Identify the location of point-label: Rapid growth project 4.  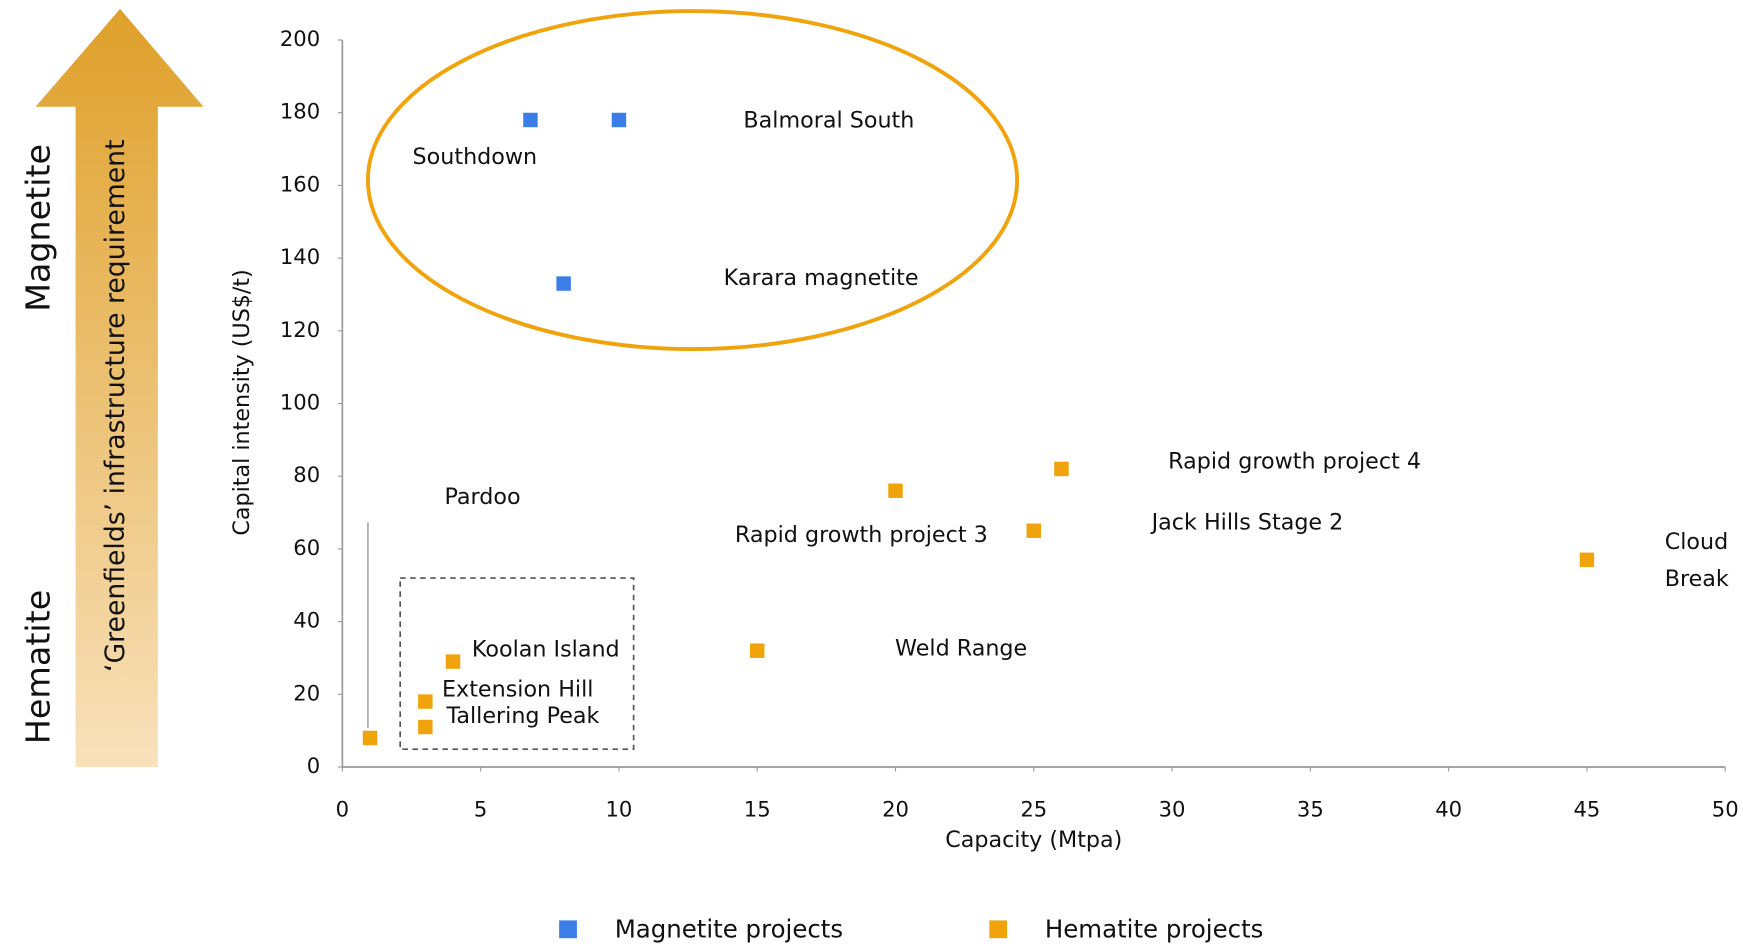
(1295, 460).